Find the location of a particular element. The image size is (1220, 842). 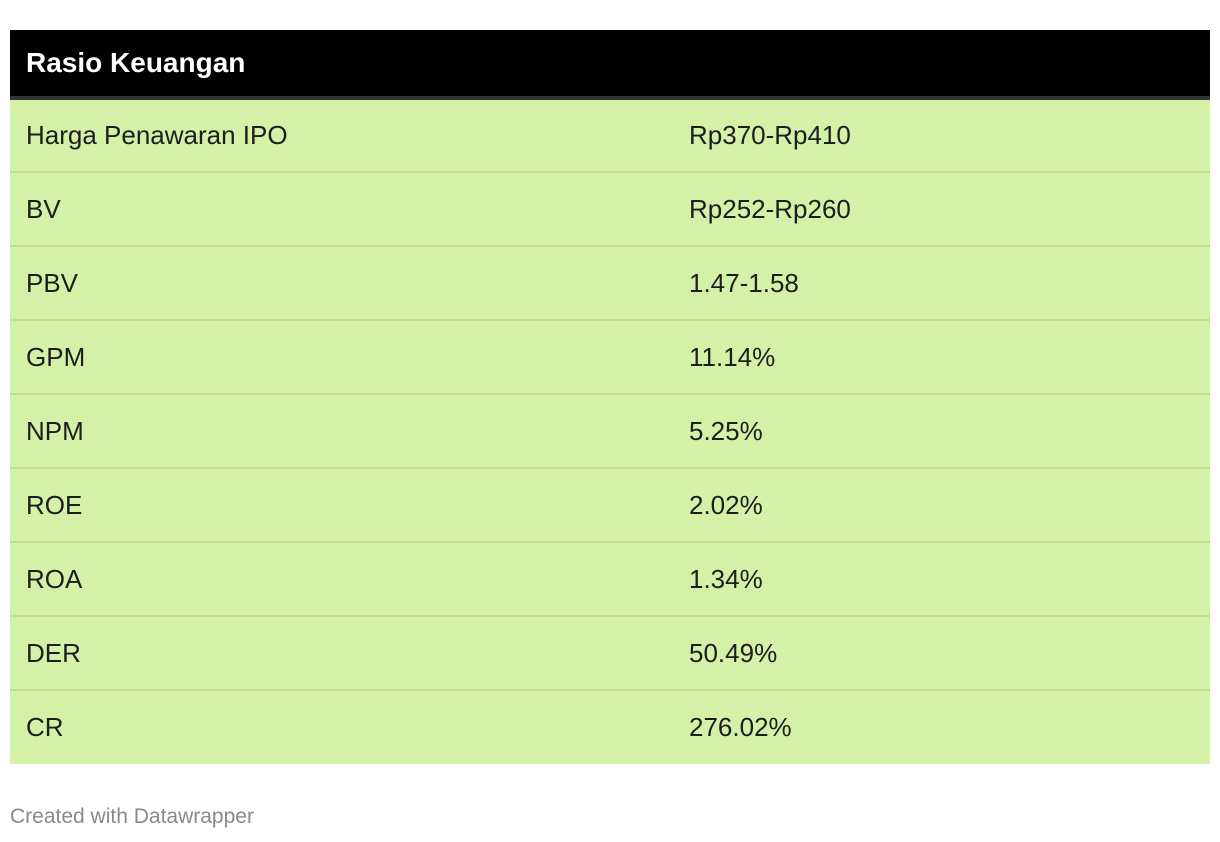

row-label: BV is located at coordinates (341, 209).